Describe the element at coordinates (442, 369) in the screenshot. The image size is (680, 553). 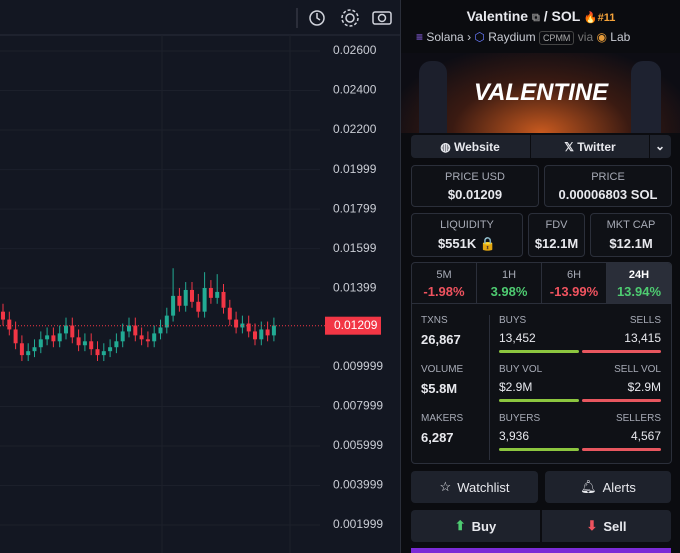
I see `stat-label: VOLUME` at that location.